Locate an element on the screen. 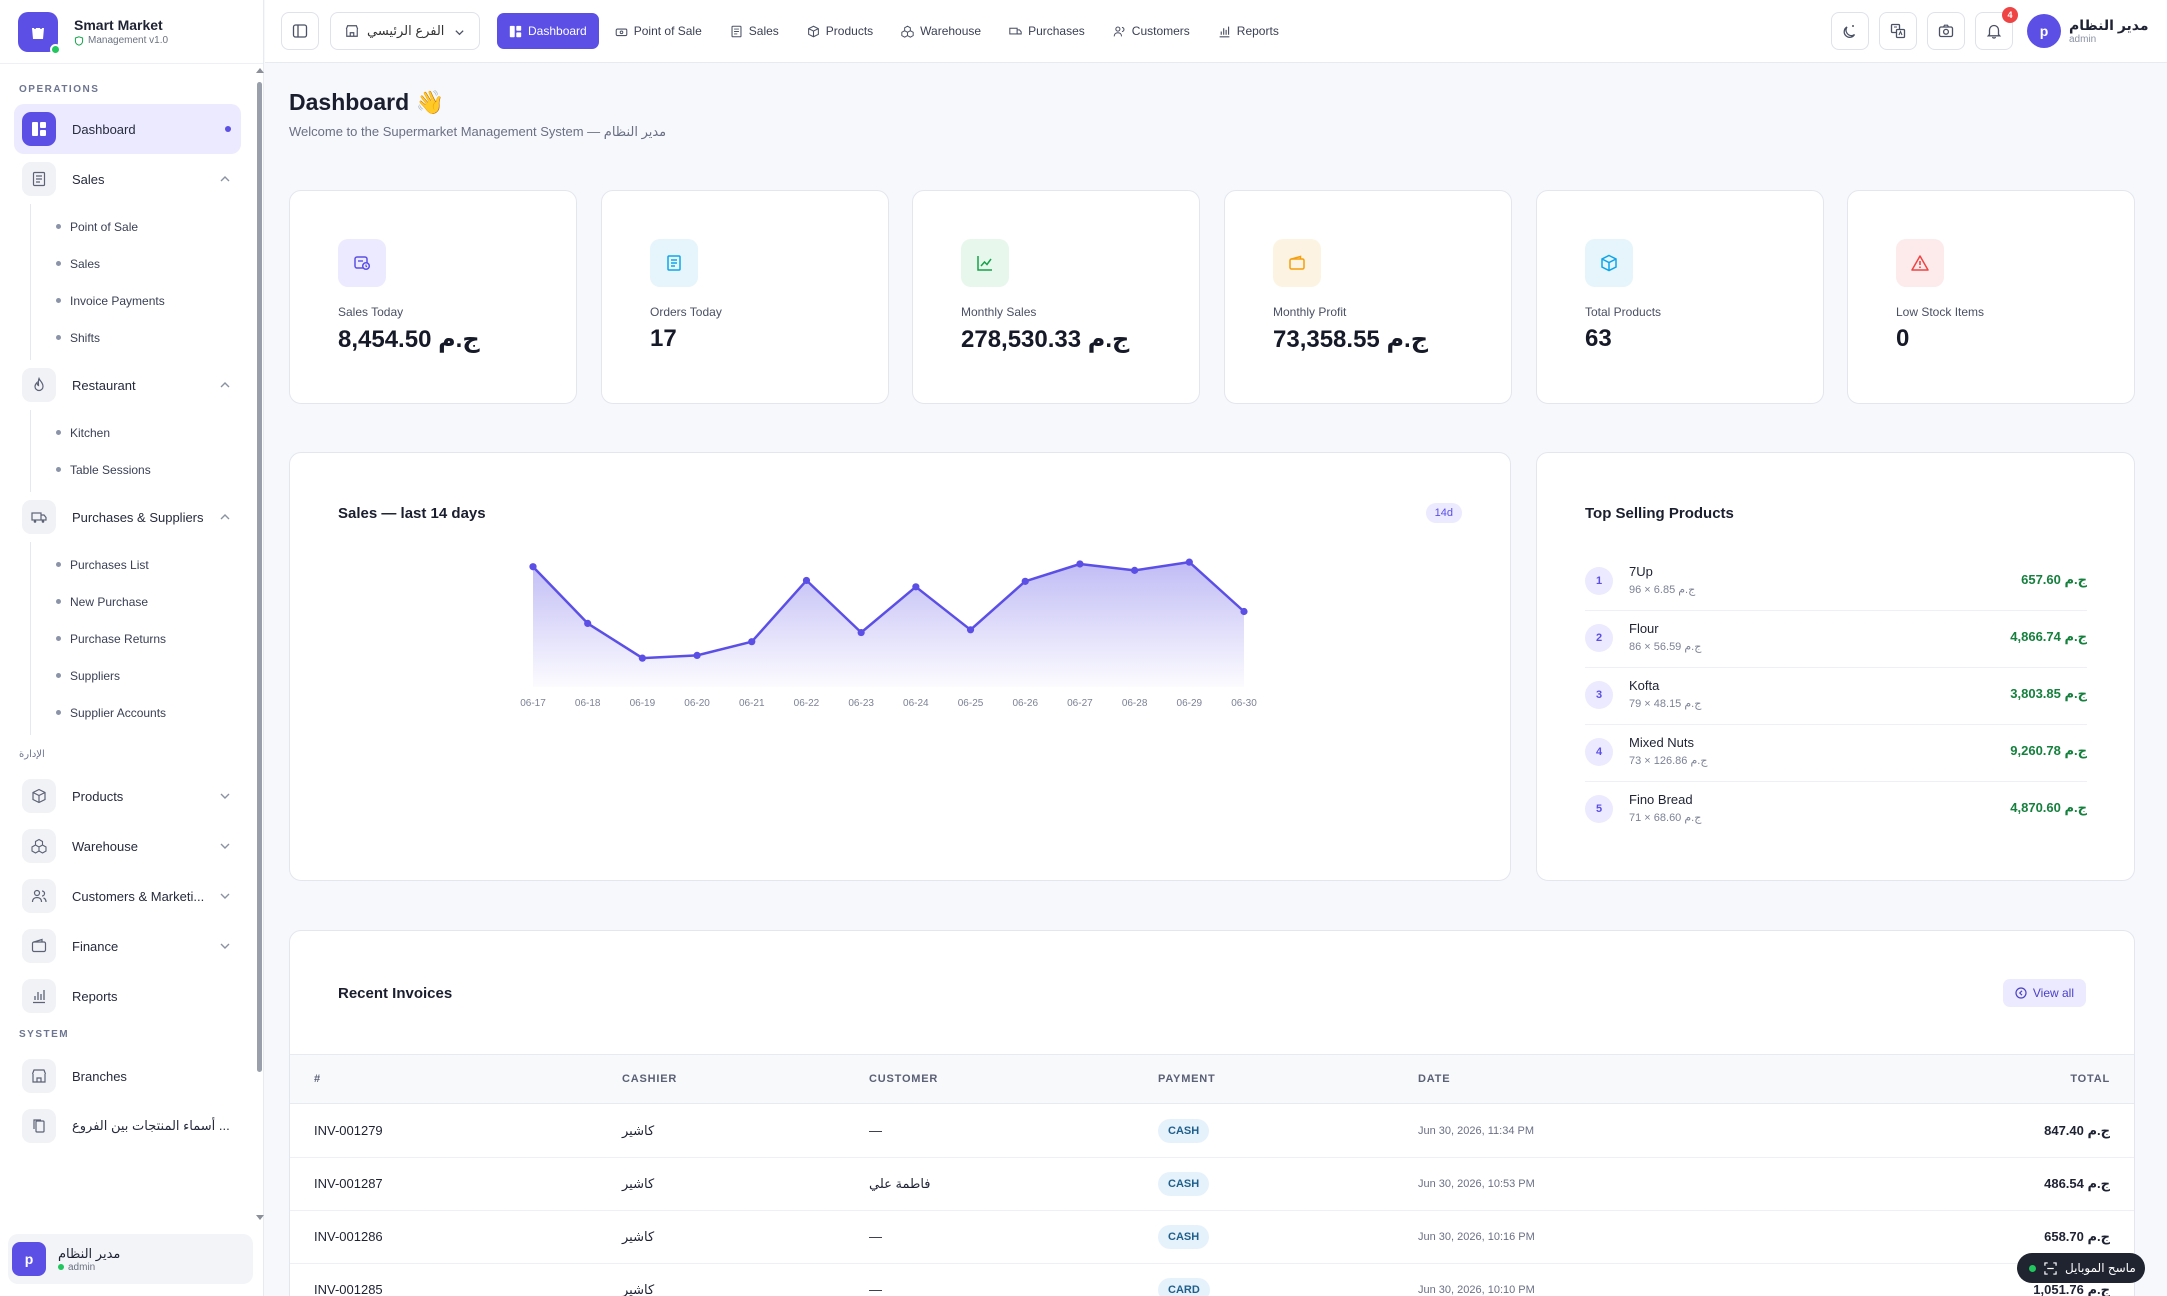  flame-icon is located at coordinates (39, 385).